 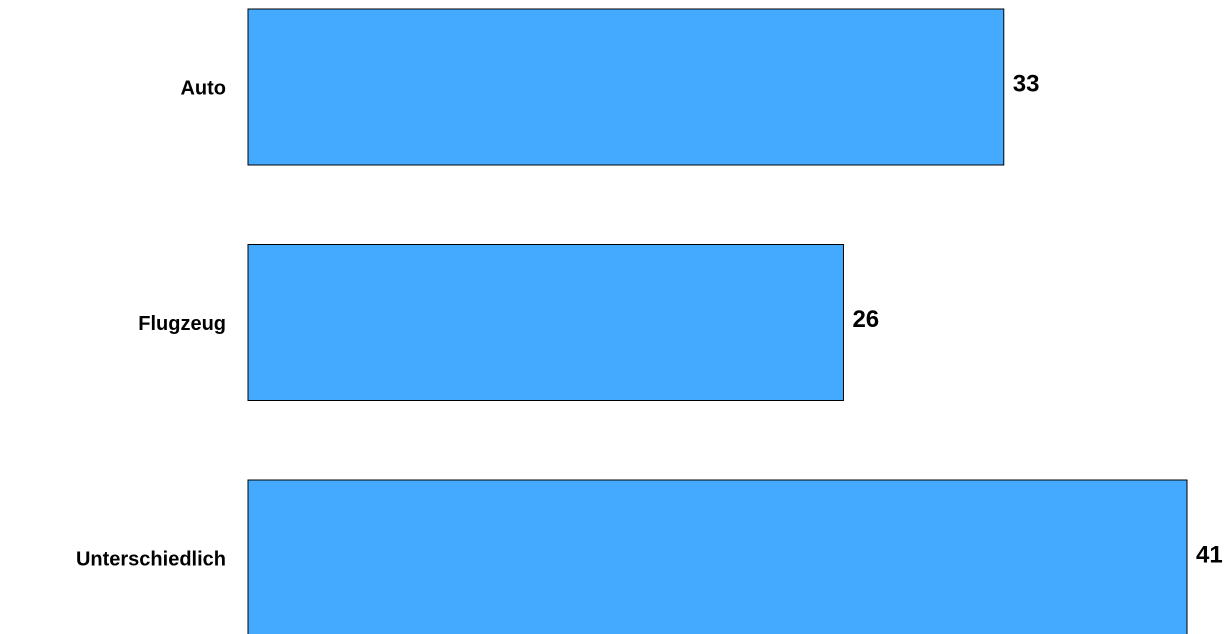 What do you see at coordinates (203, 88) in the screenshot?
I see `category-label: Auto` at bounding box center [203, 88].